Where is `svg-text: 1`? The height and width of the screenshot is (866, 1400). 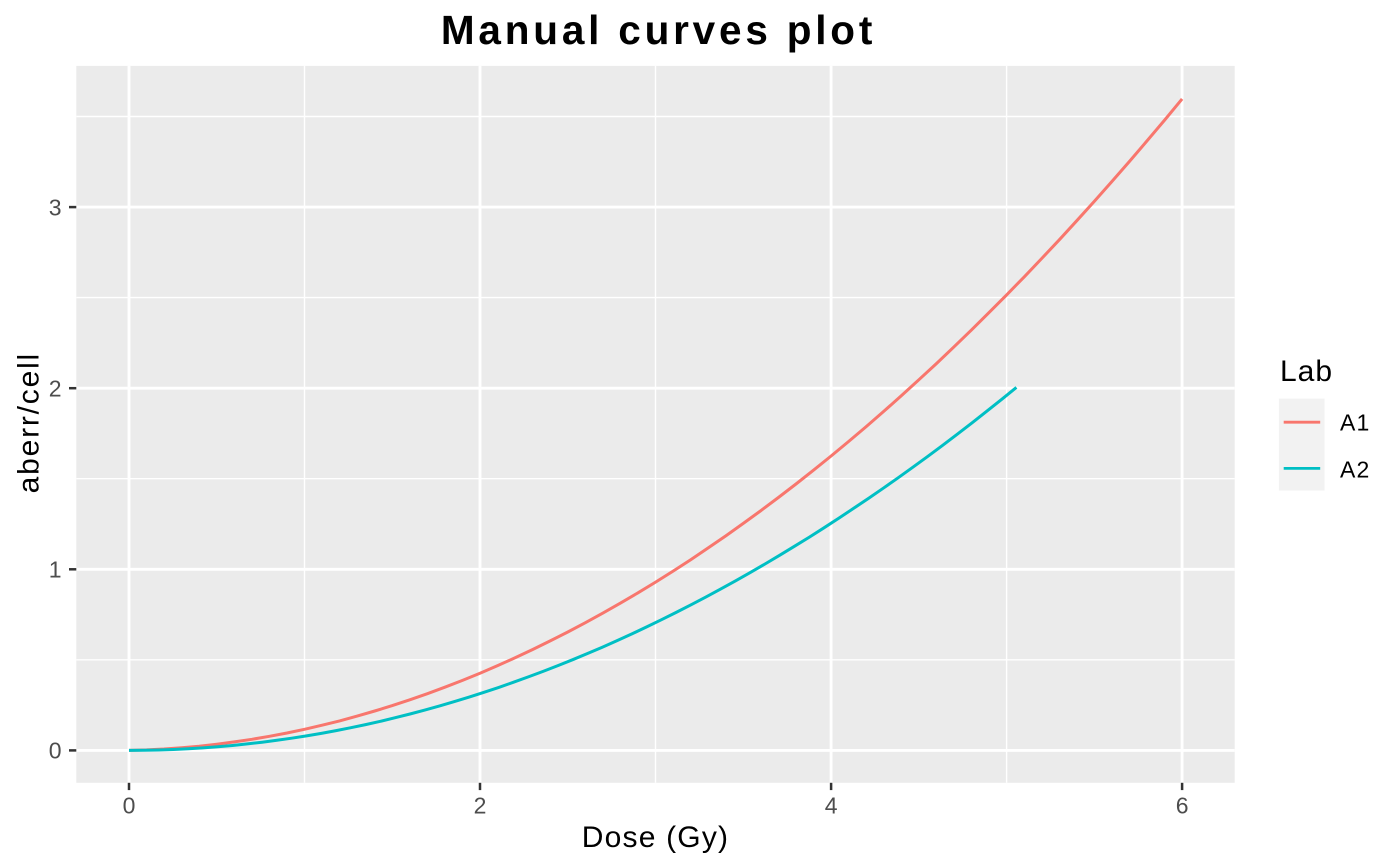
svg-text: 1 is located at coordinates (55, 570).